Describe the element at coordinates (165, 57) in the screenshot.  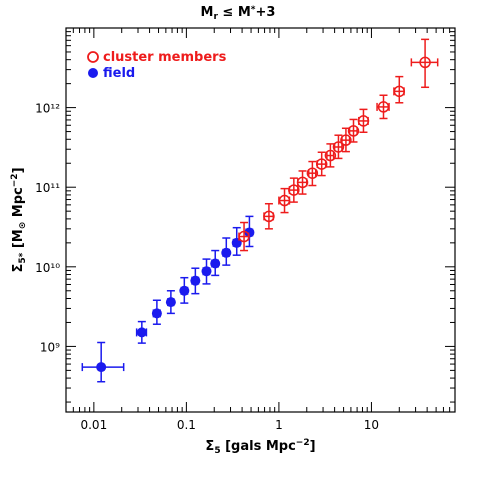
I see `legend-label-cluster: cluster members` at that location.